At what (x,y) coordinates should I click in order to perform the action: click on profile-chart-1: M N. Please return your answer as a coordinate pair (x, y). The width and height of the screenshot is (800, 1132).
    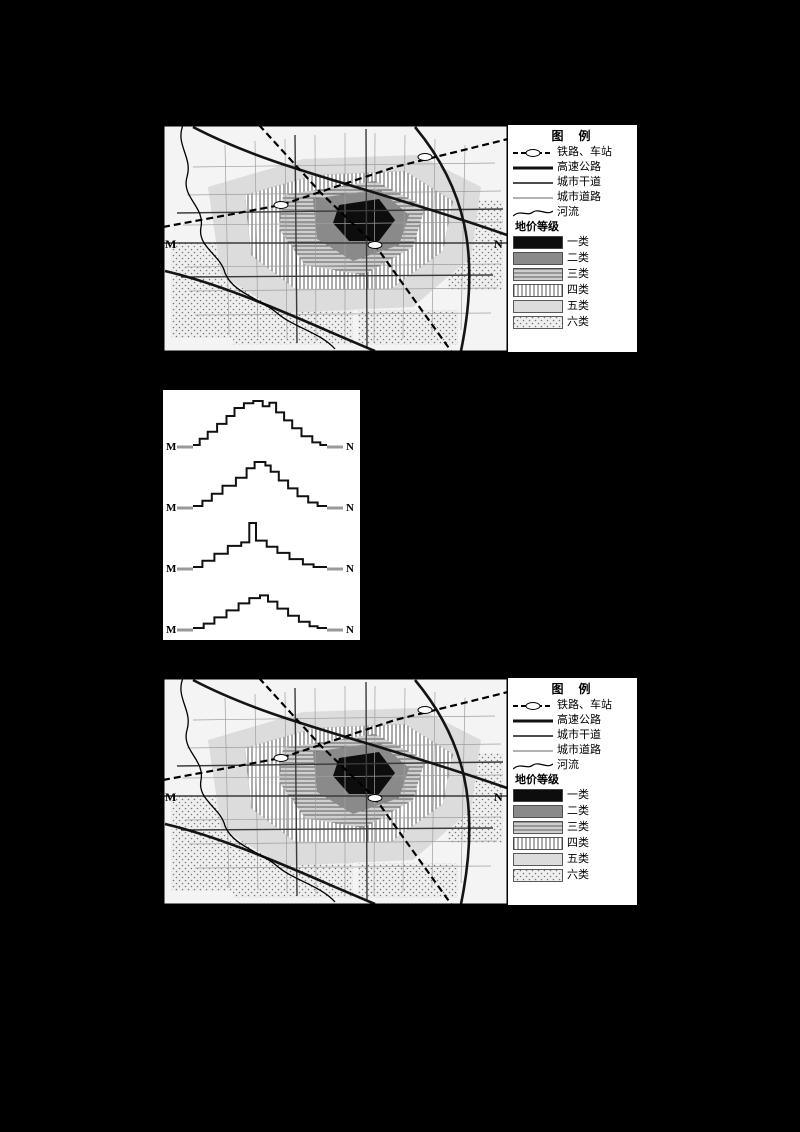
    Looking at the image, I should click on (260, 426).